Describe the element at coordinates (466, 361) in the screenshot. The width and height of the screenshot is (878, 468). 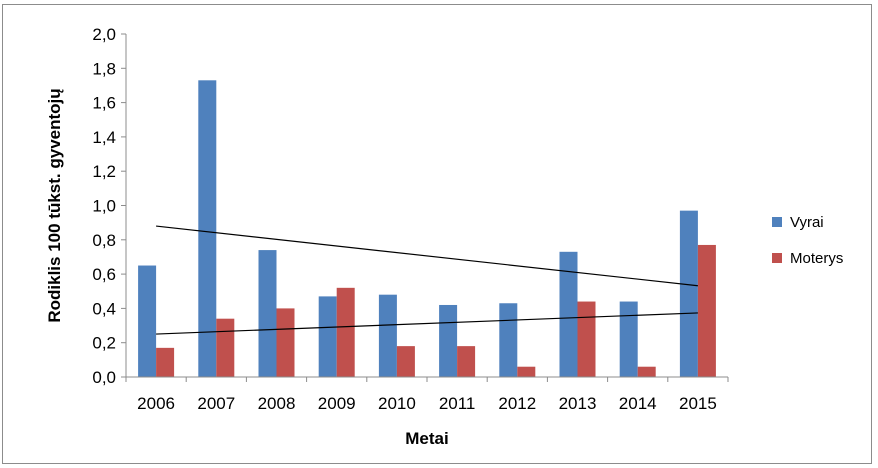
I see `bar-moterys-2011` at that location.